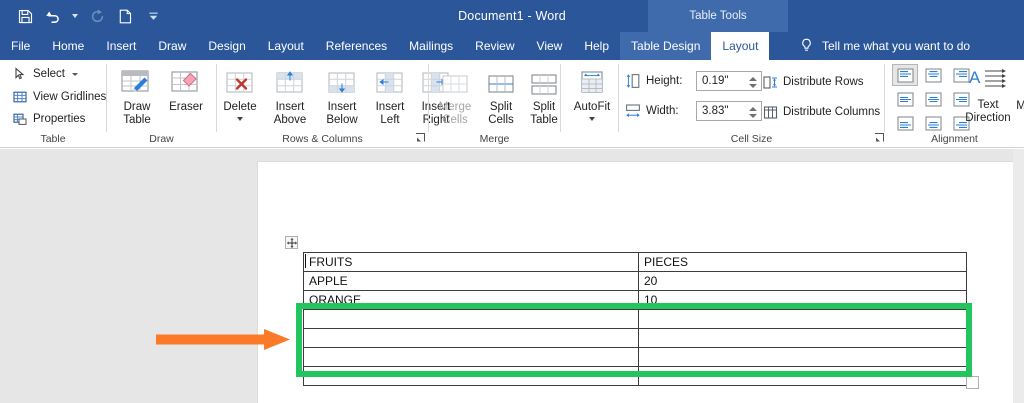 The width and height of the screenshot is (1024, 403). What do you see at coordinates (592, 118) in the screenshot?
I see `autofit-dropdown-icon` at bounding box center [592, 118].